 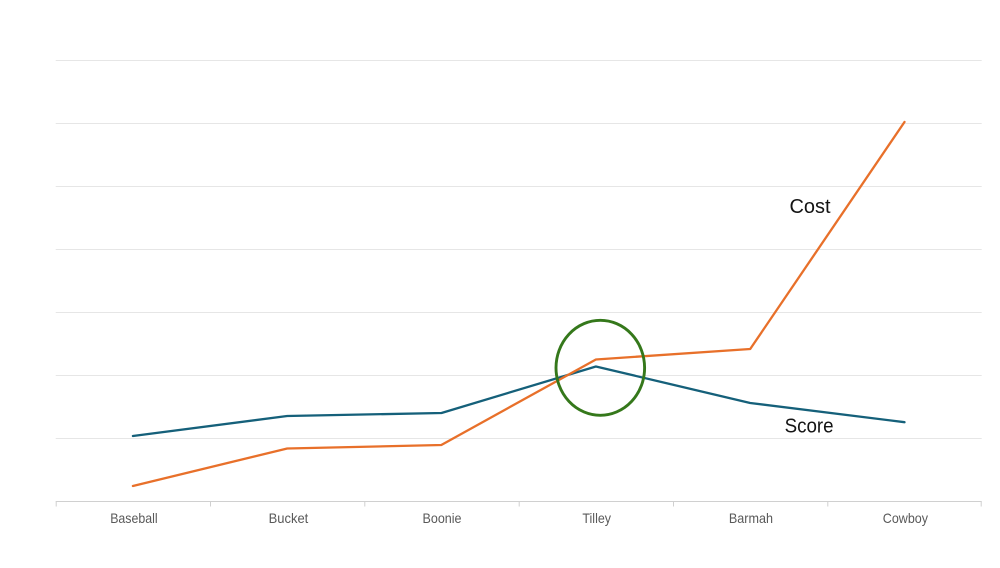 What do you see at coordinates (289, 518) in the screenshot?
I see `svg-text: Bucket` at bounding box center [289, 518].